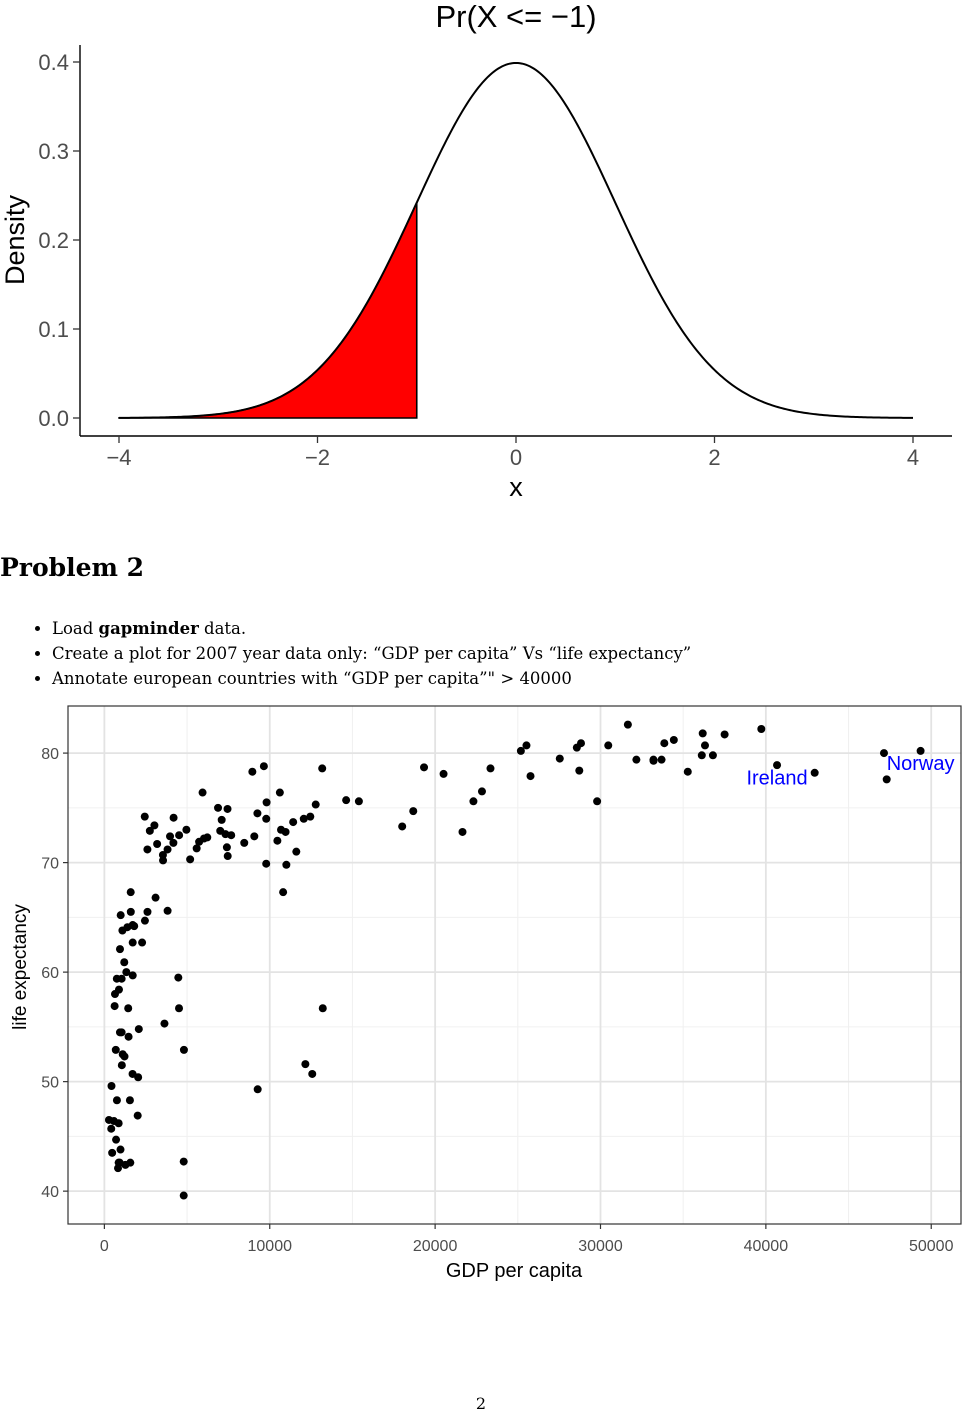  I want to click on x-tick-label: 10000, so click(270, 1246).